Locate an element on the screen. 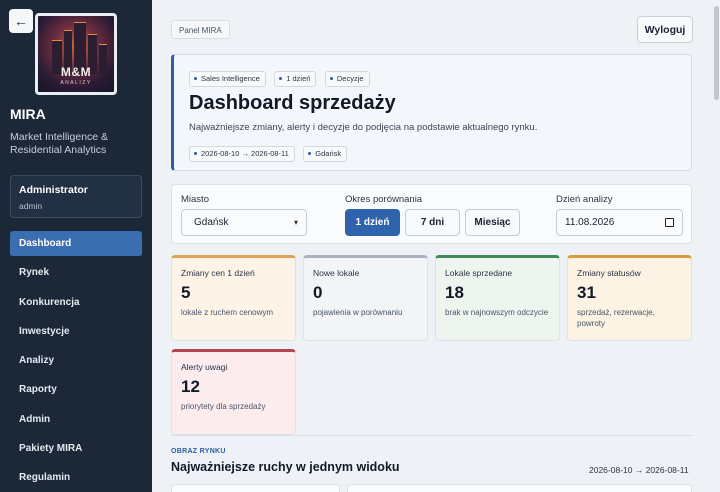 This screenshot has width=720, height=492. kpi-card-new-units: Nowe lokale 0 pojawienia w porównaniu is located at coordinates (365, 298).